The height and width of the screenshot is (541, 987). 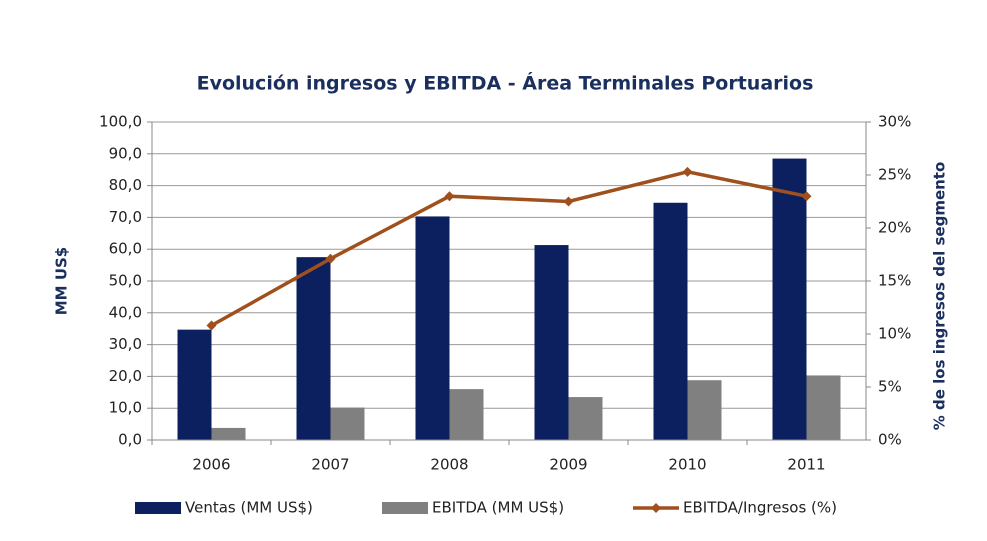 I want to click on y2-tick-label: 25%, so click(x=894, y=175).